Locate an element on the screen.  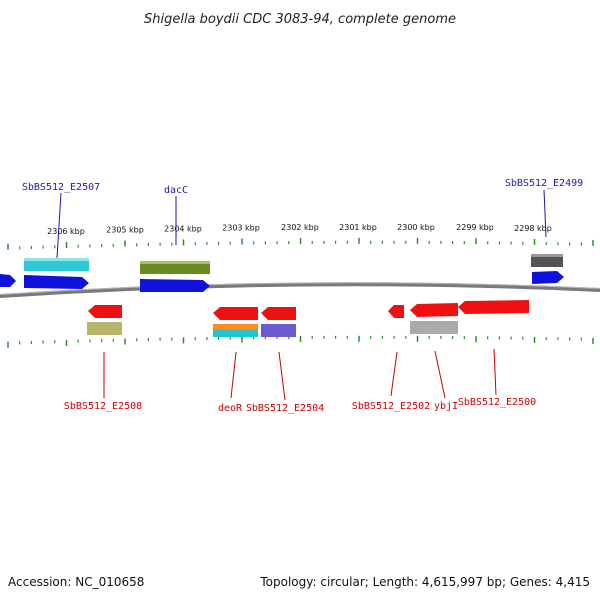
scale-tick-label: 2305 kbp is located at coordinates (125, 230).